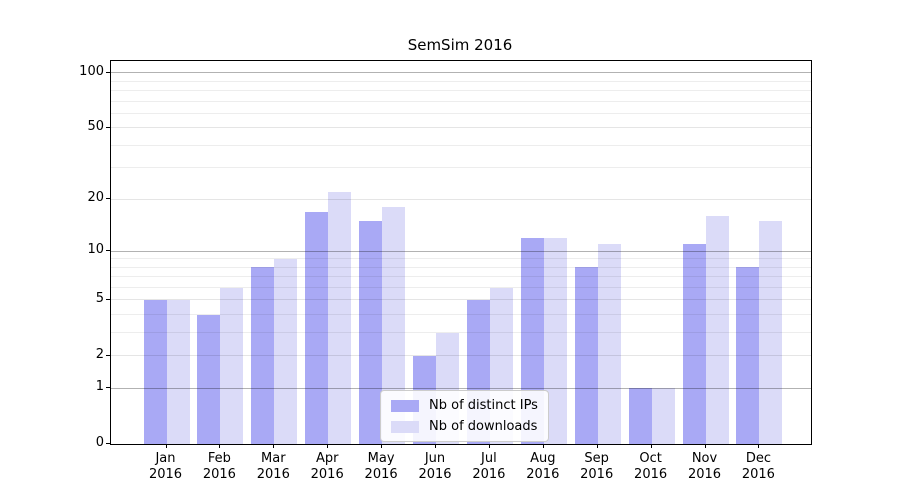 Image resolution: width=900 pixels, height=500 pixels. I want to click on bar-downloads-sep, so click(609, 344).